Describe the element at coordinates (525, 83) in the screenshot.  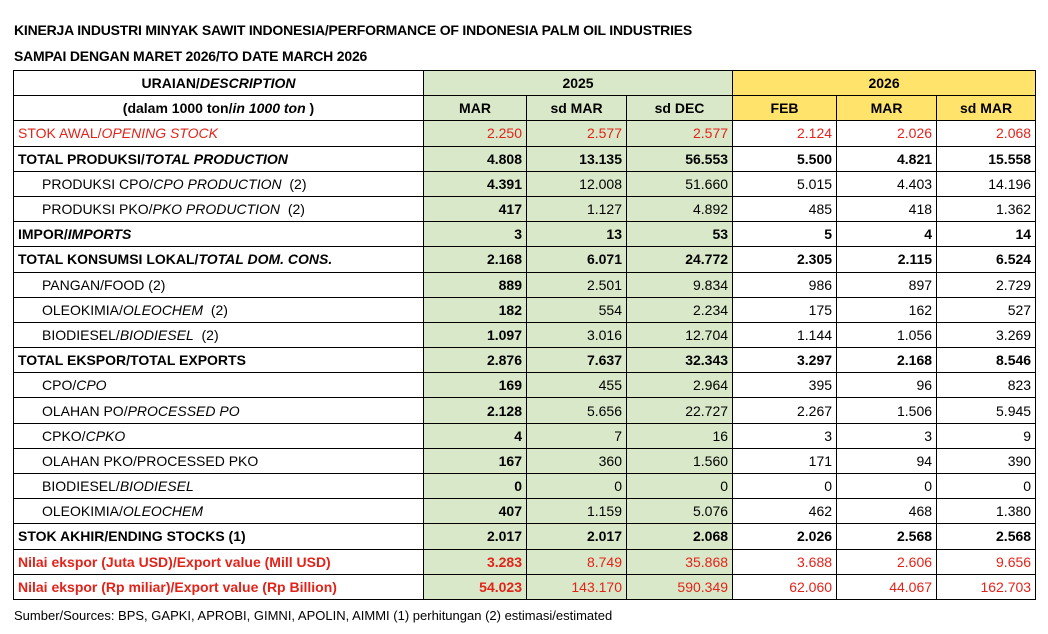
I see `header-row-years: URAIAN/DESCRIPTION 2025 2026` at that location.